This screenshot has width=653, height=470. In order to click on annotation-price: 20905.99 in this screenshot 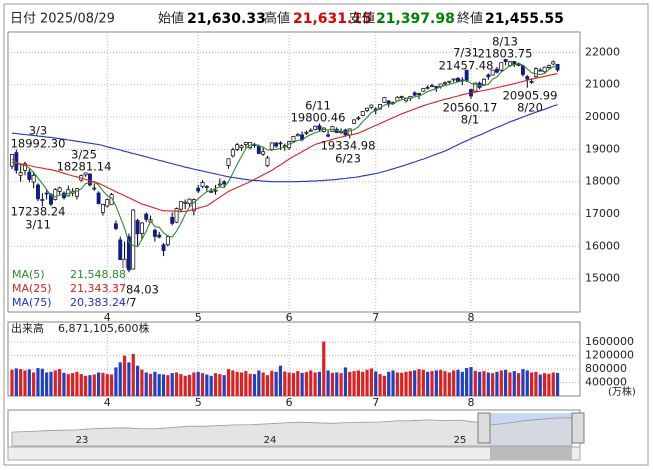, I will do `click(530, 96)`.